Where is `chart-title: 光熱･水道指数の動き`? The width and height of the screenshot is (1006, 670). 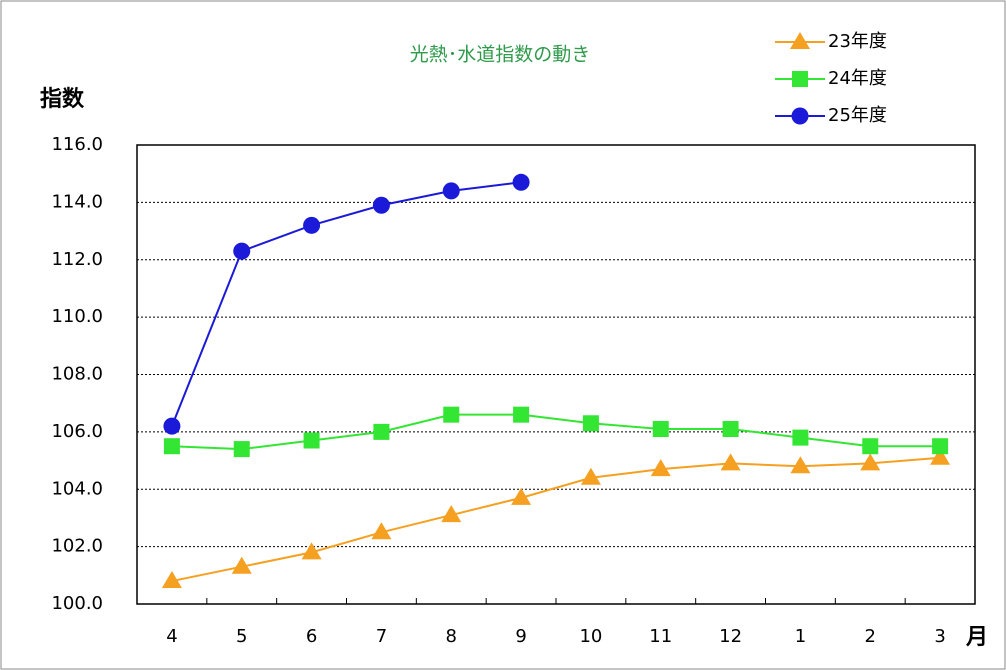
chart-title: 光熱･水道指数の動き is located at coordinates (500, 55).